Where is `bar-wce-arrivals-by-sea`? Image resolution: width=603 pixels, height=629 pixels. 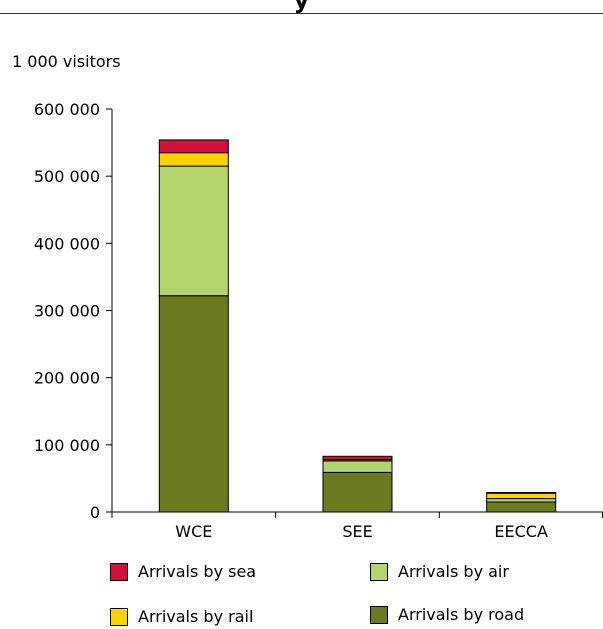
bar-wce-arrivals-by-sea is located at coordinates (193, 146).